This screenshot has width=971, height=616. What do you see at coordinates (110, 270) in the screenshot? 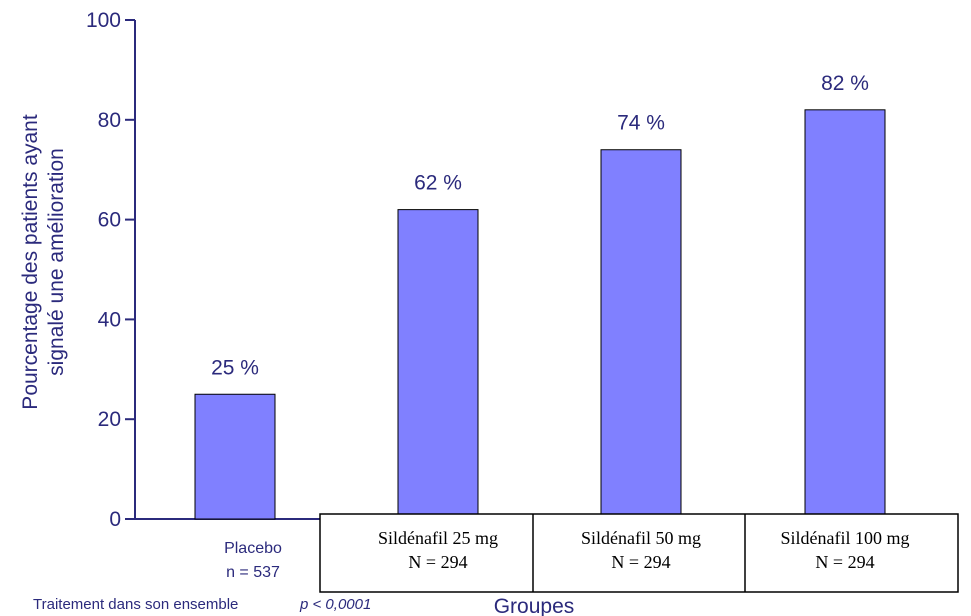
I see `y-axis-ticks: 0 20 40 60 80 100` at bounding box center [110, 270].